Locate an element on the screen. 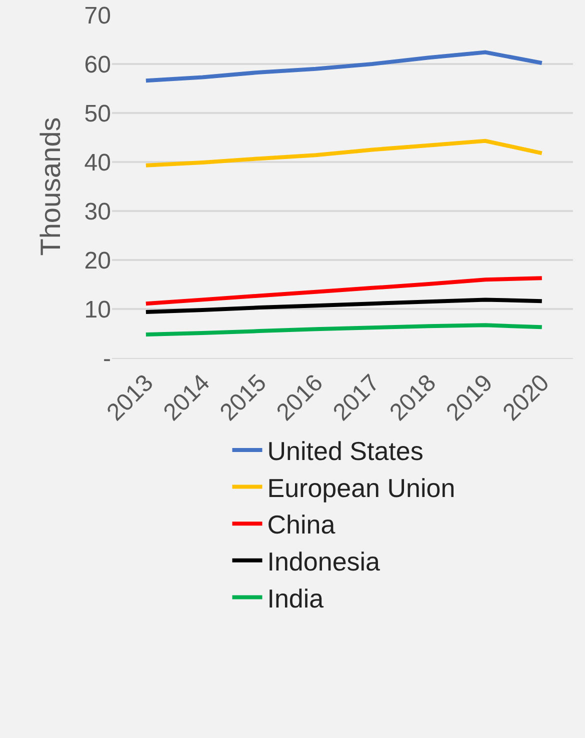  y-tick-label: 10 is located at coordinates (97, 310).